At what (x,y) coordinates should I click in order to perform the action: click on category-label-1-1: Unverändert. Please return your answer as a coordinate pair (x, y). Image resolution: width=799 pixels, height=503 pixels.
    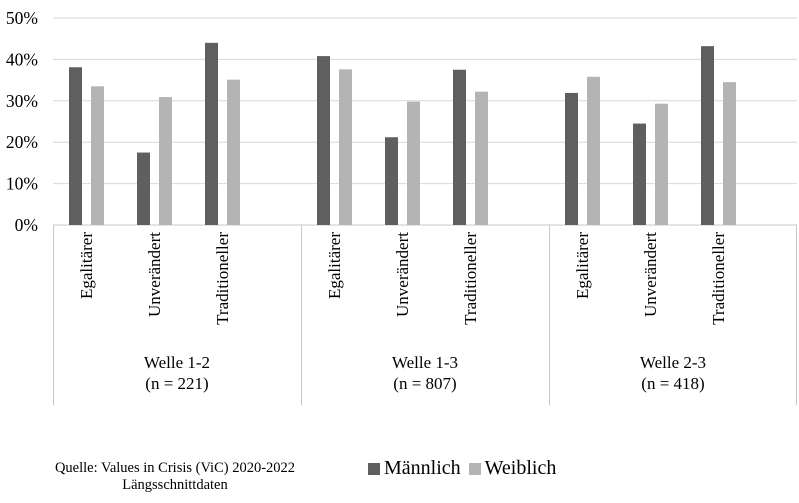
    Looking at the image, I should click on (402, 274).